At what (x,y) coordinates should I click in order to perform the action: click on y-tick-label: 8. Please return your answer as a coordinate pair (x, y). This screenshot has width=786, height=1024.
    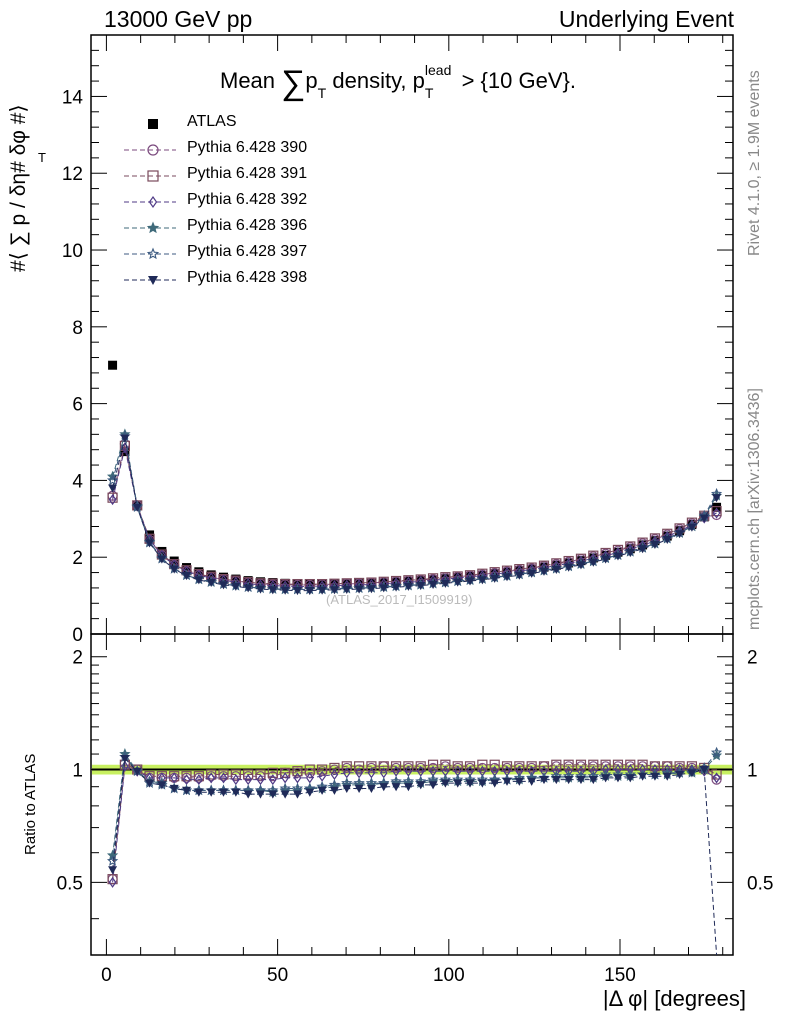
    Looking at the image, I should click on (77, 328).